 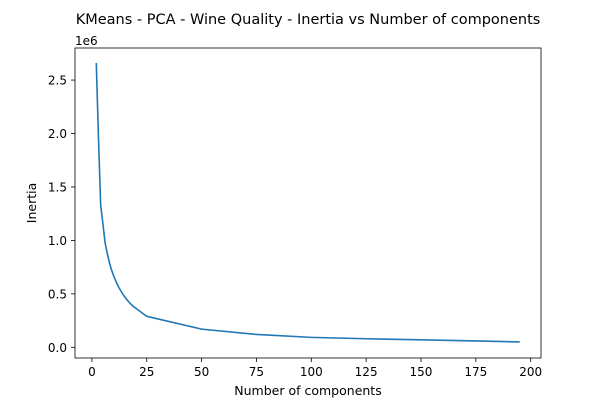 What do you see at coordinates (146, 372) in the screenshot?
I see `x-tick-label: 25` at bounding box center [146, 372].